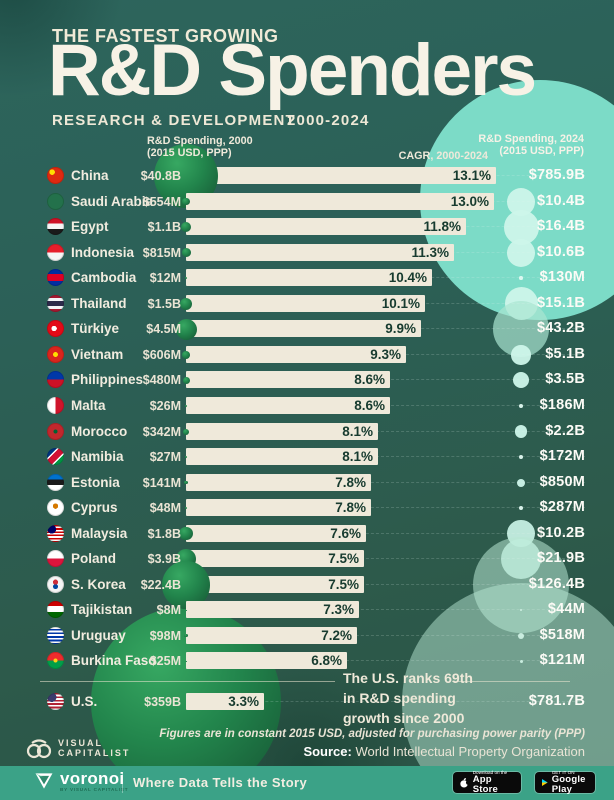 This screenshot has height=800, width=614. What do you see at coordinates (400, 329) in the screenshot?
I see `cagr-label: 9.9%` at bounding box center [400, 329].